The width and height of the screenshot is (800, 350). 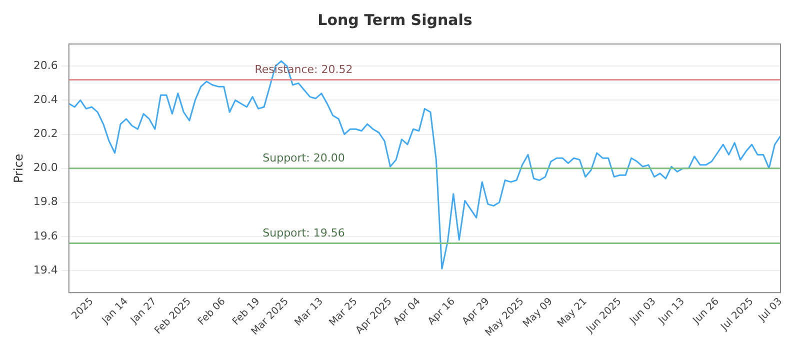 What do you see at coordinates (476, 312) in the screenshot?
I see `x-tick-label: Apr 29` at bounding box center [476, 312].